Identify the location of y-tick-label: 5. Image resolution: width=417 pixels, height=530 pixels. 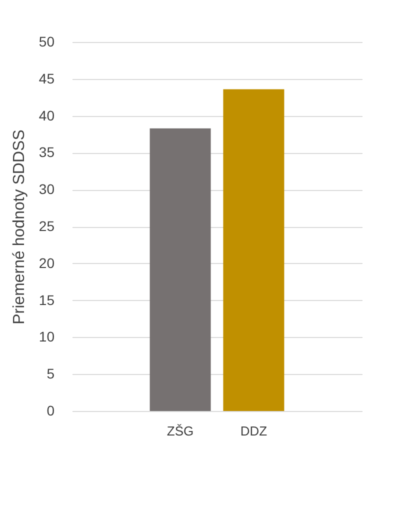
(50, 374).